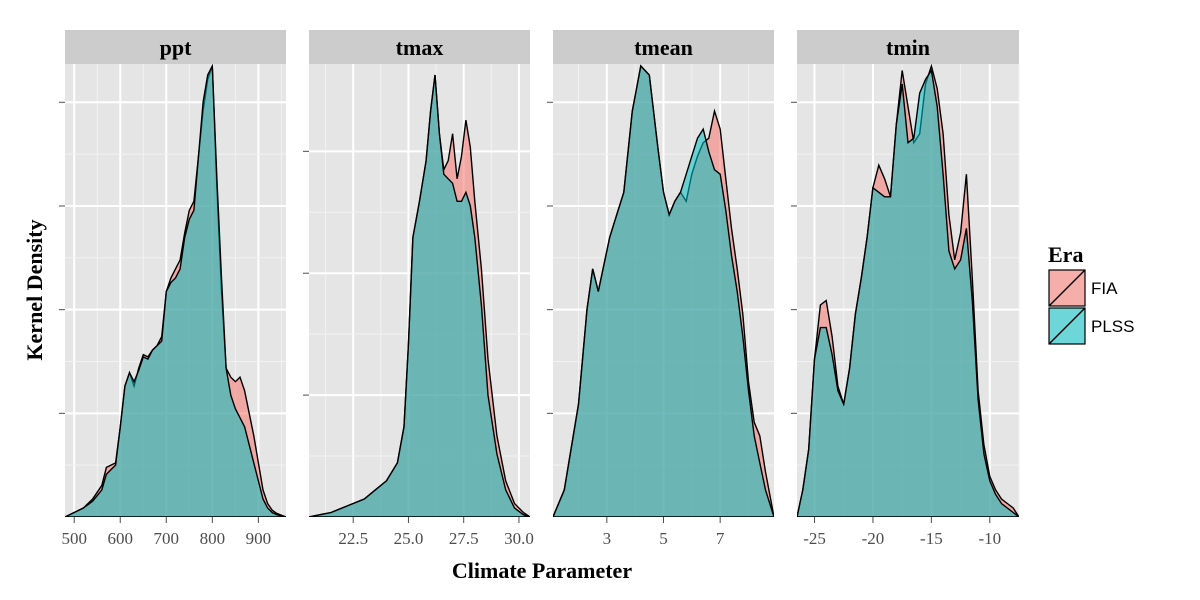 The width and height of the screenshot is (1200, 600). I want to click on x-tick-label: -10, so click(989, 538).